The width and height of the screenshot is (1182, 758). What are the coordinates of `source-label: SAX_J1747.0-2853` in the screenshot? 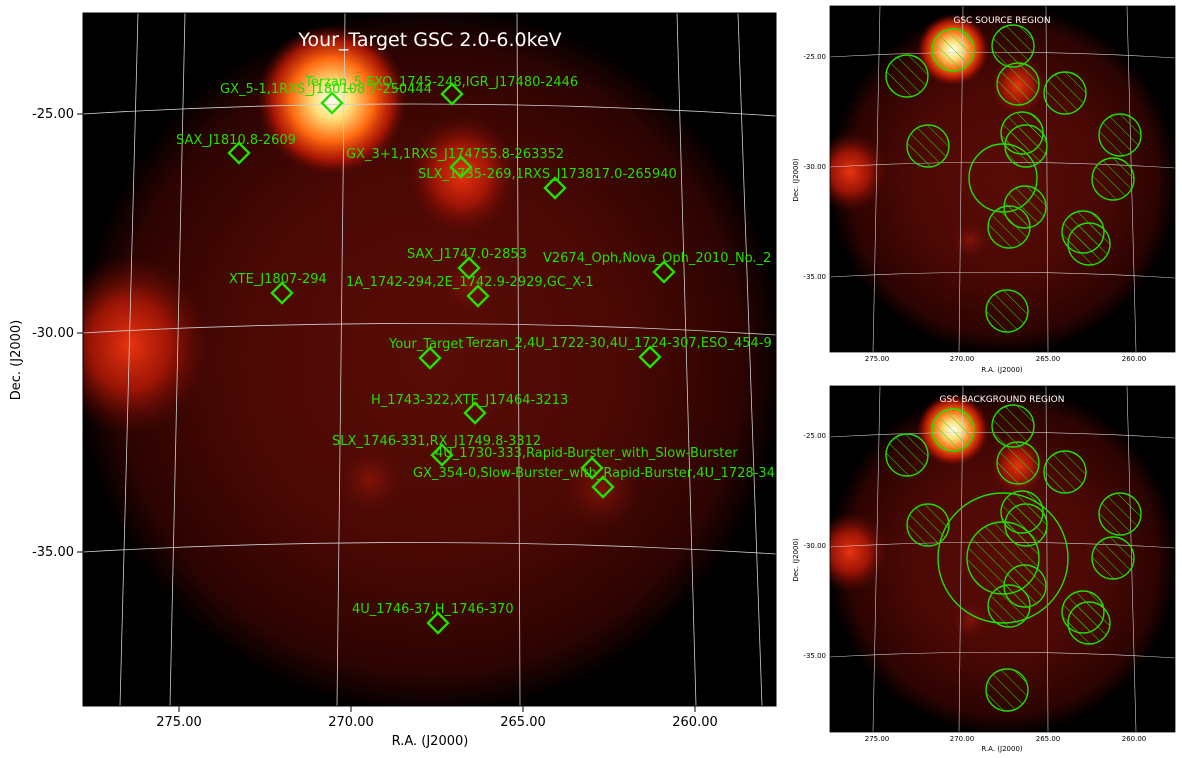 It's located at (467, 254).